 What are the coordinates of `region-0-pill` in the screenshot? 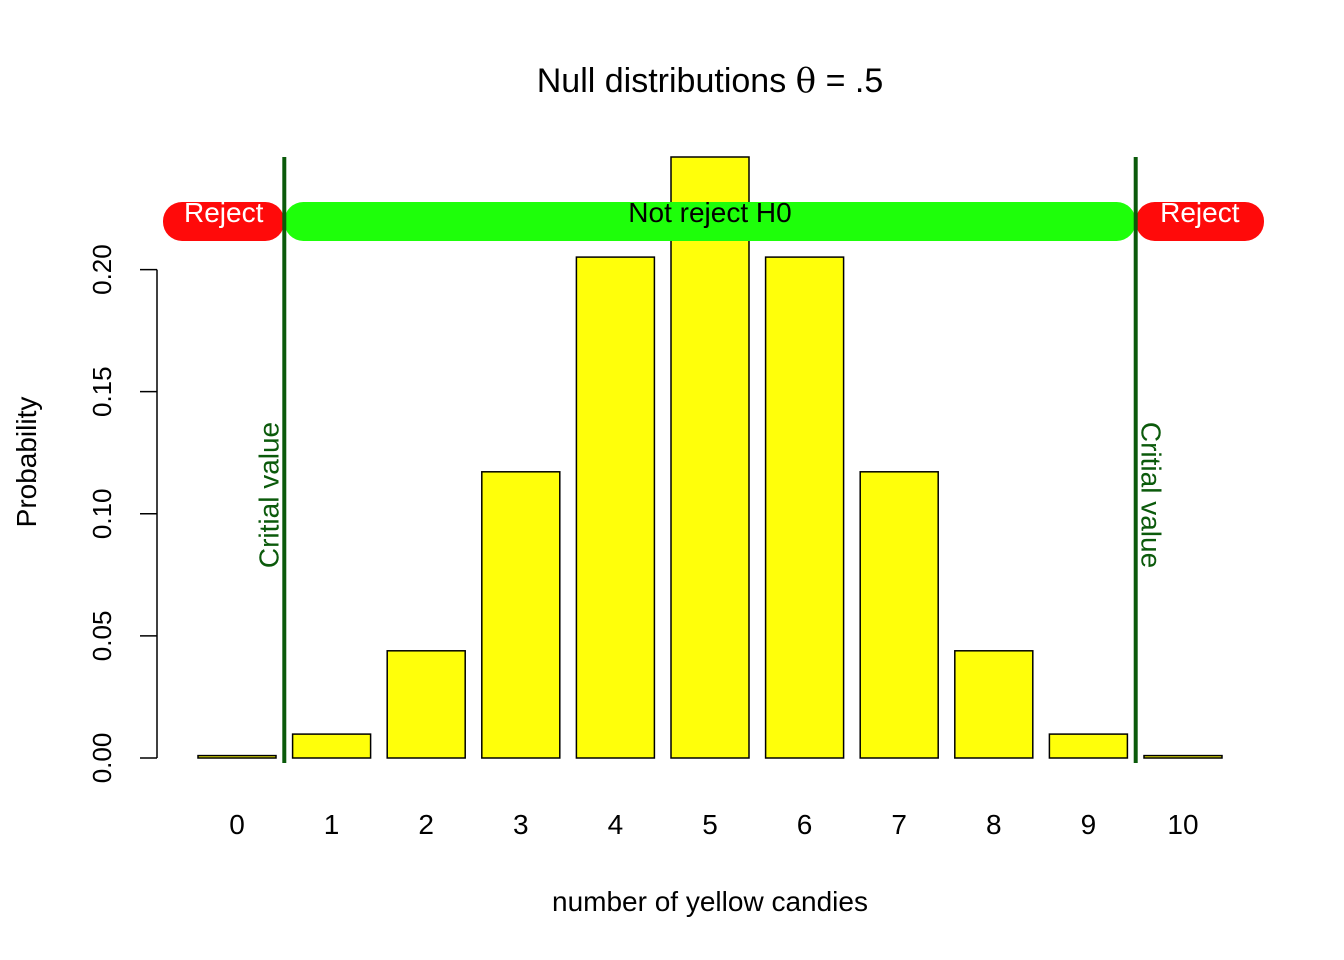 It's located at (224, 221).